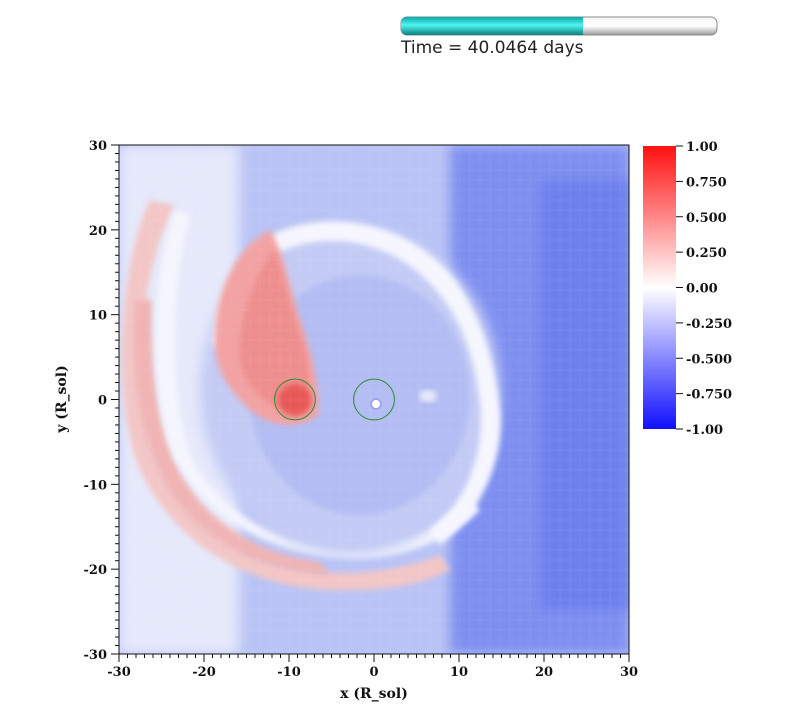 The height and width of the screenshot is (728, 800). What do you see at coordinates (334, 399) in the screenshot?
I see `marker-layer` at bounding box center [334, 399].